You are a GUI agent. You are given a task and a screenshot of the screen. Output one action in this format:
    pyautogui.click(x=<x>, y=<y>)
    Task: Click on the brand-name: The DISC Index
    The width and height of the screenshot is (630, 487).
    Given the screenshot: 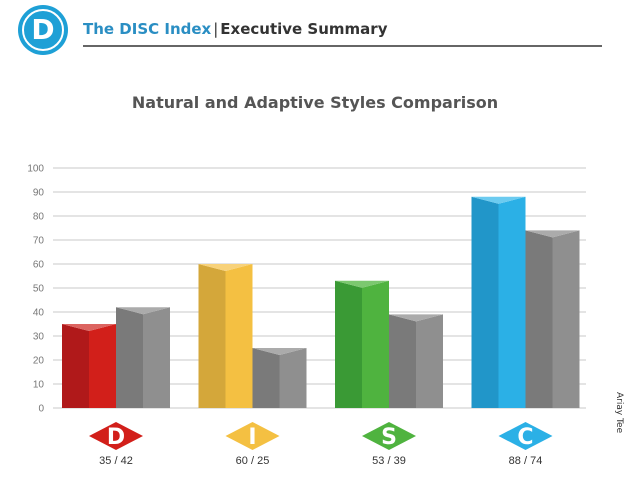 What is the action you would take?
    pyautogui.click(x=147, y=29)
    